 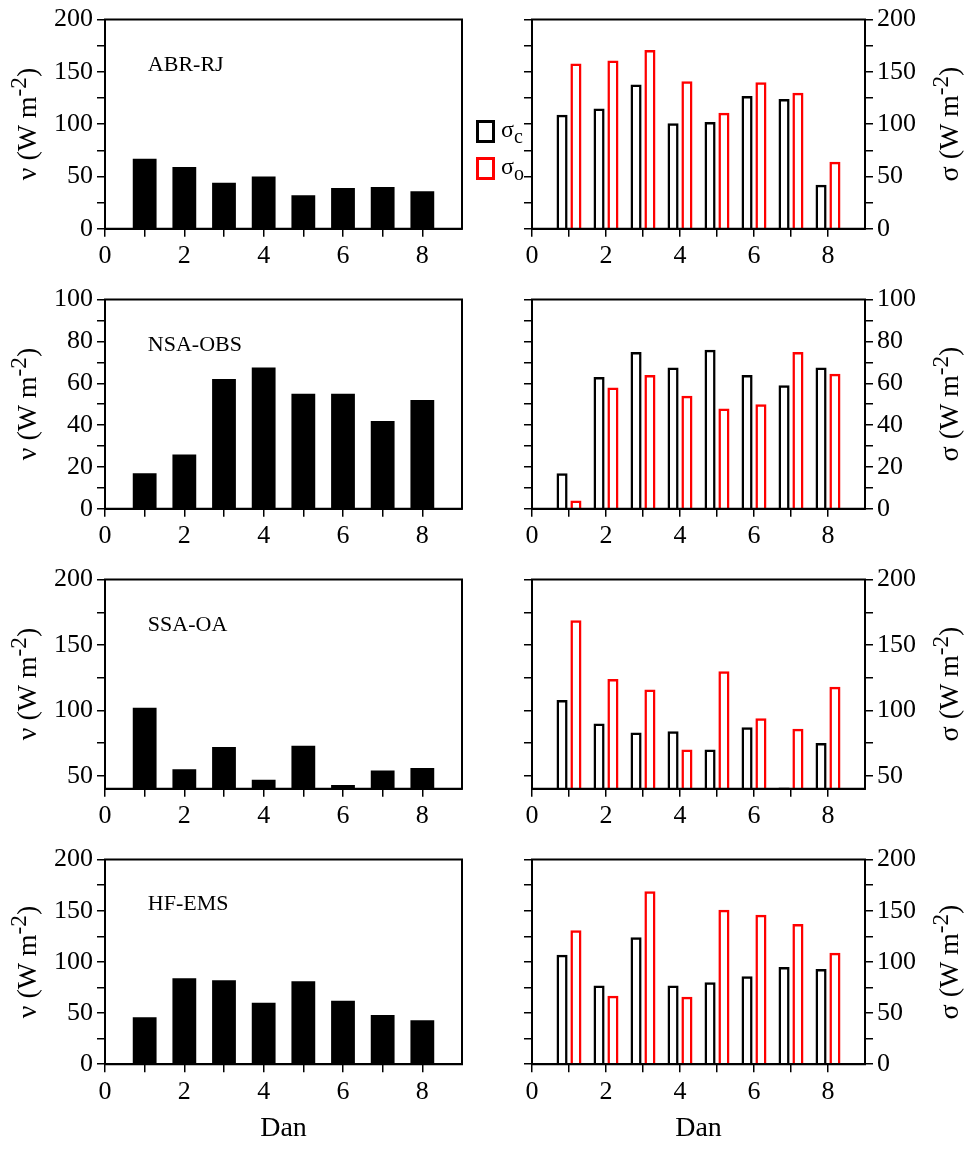 I want to click on y-tick-label: 40, so click(x=80, y=423).